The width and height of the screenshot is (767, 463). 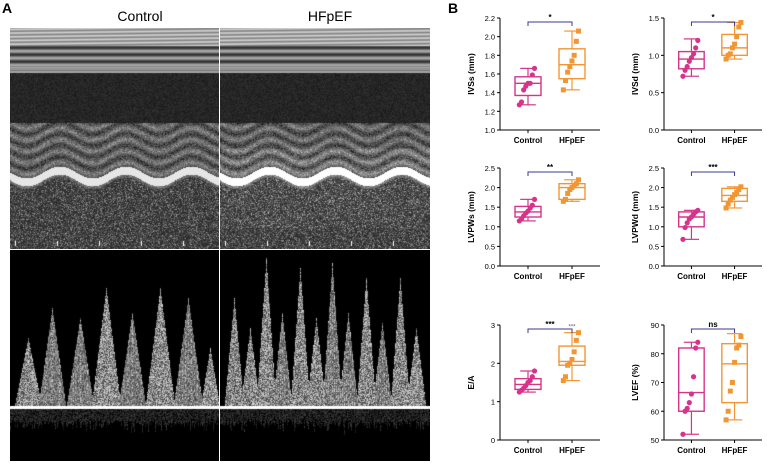 I want to click on chart1-ytick-label-2: 1.4, so click(x=490, y=93).